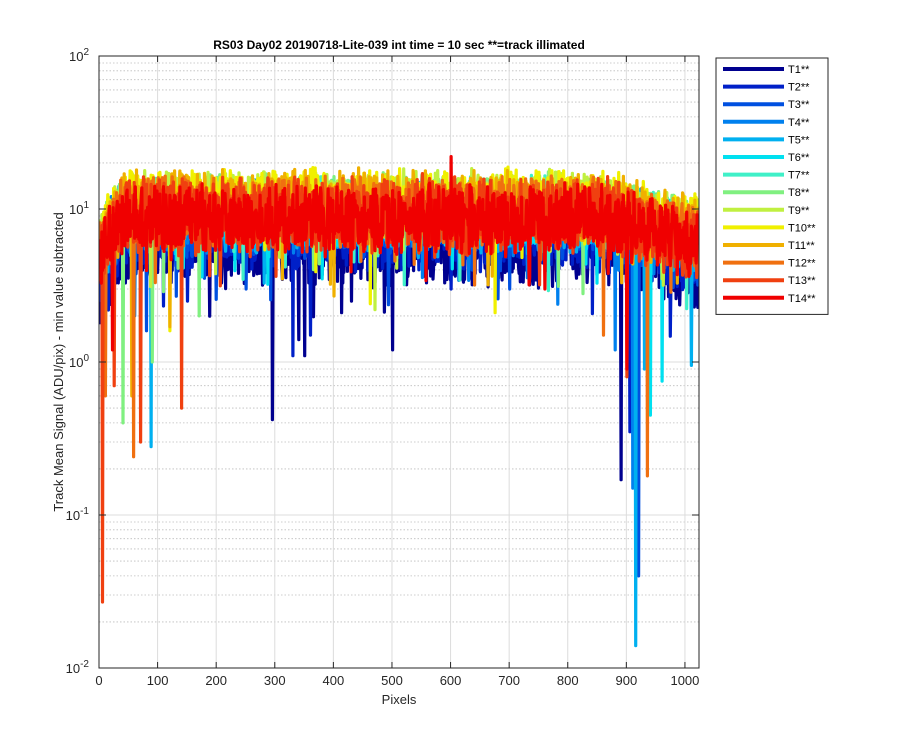  Describe the element at coordinates (568, 680) in the screenshot. I see `x-tick-label: 800` at that location.